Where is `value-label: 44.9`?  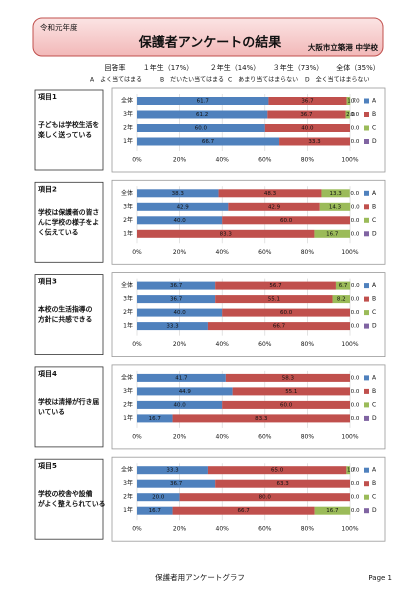 value-label: 44.9 is located at coordinates (185, 392).